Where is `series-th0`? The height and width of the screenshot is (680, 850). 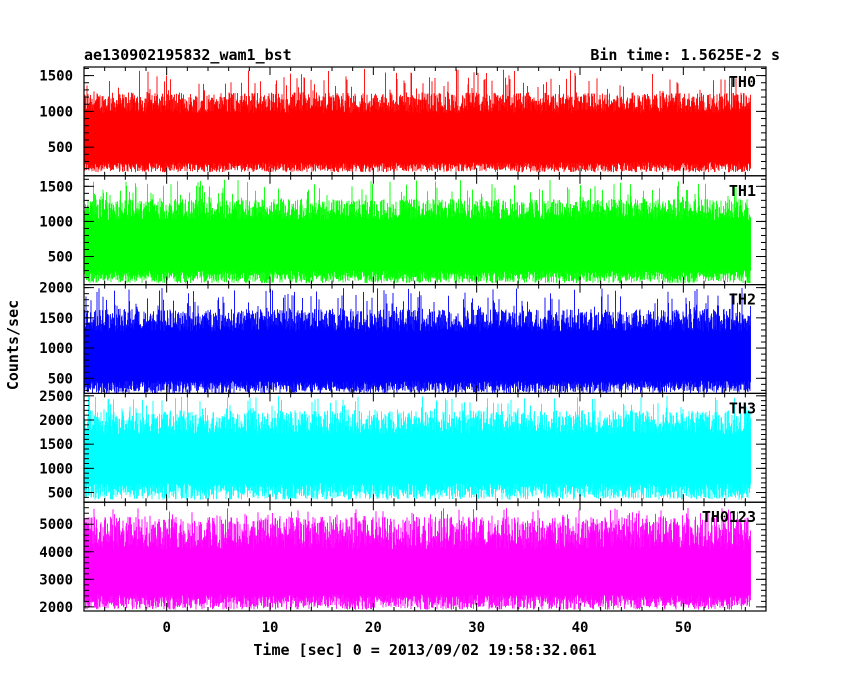 series-th0 is located at coordinates (417, 120).